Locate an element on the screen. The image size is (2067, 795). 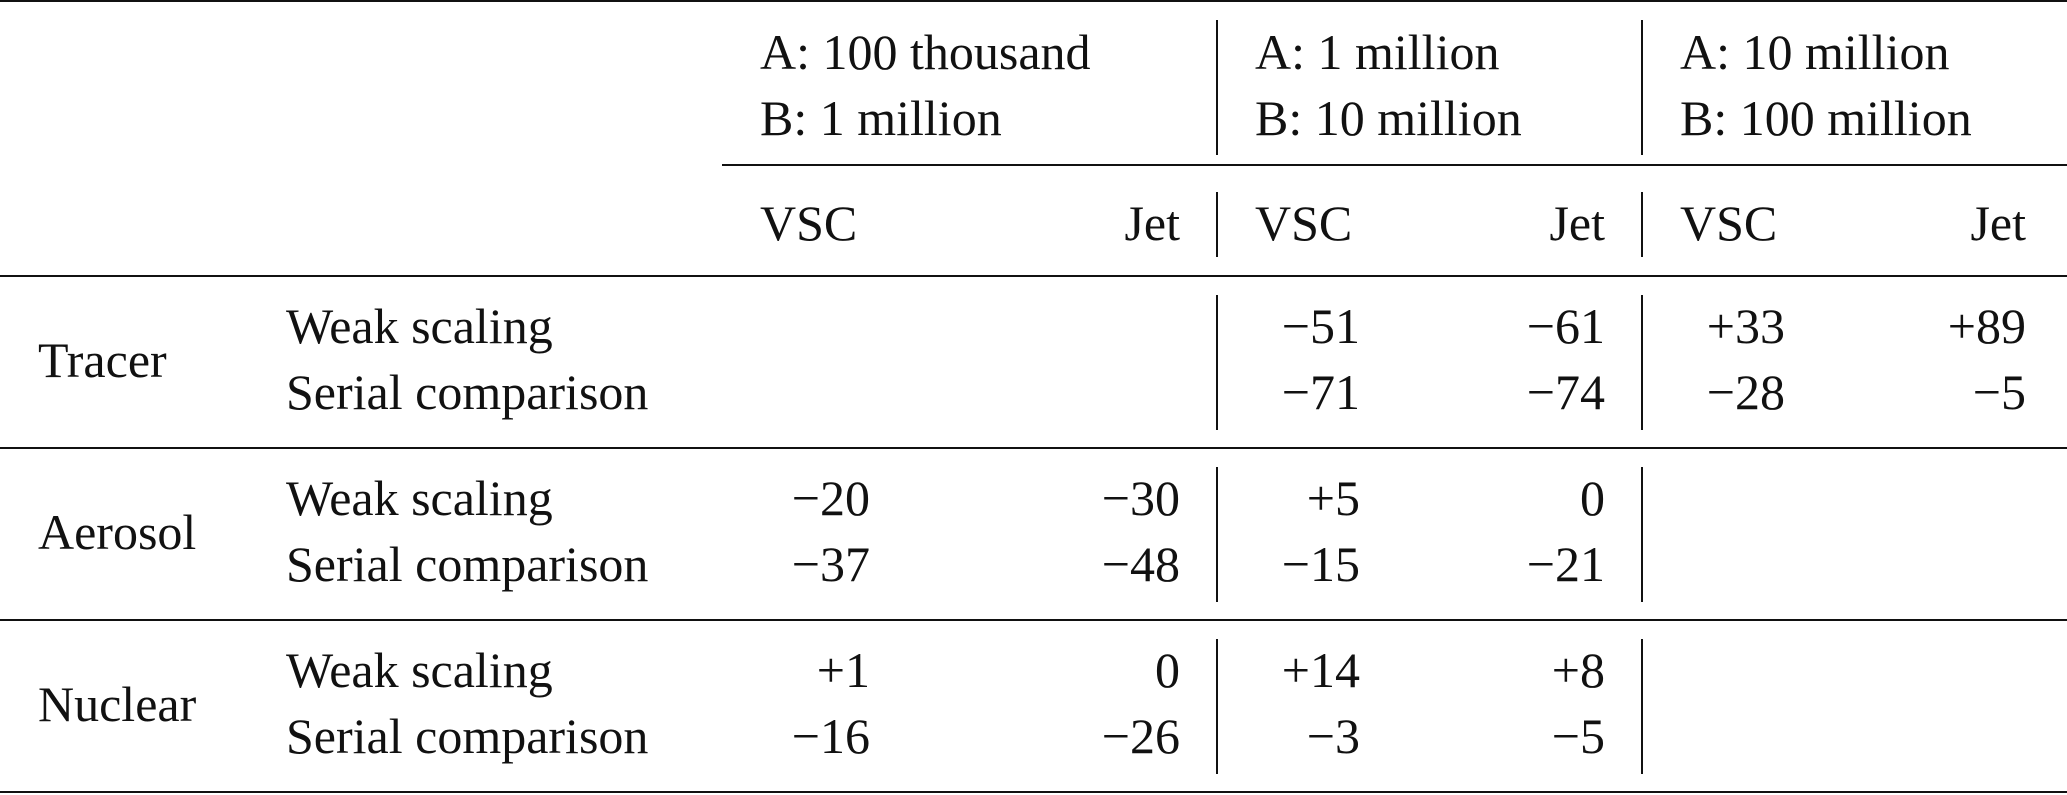
table-cell: −16 is located at coordinates (830, 736).